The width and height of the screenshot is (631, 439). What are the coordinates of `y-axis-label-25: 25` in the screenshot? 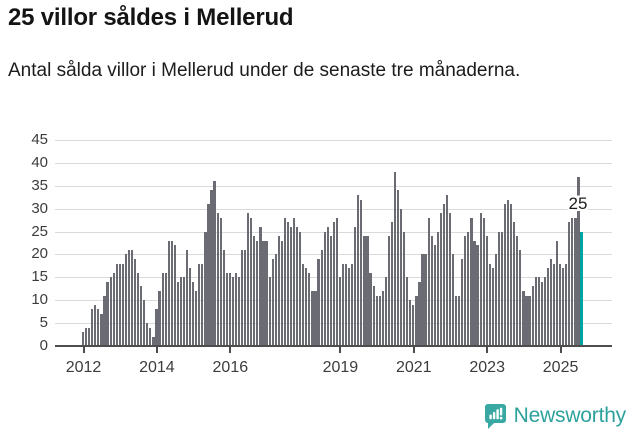 It's located at (39, 231).